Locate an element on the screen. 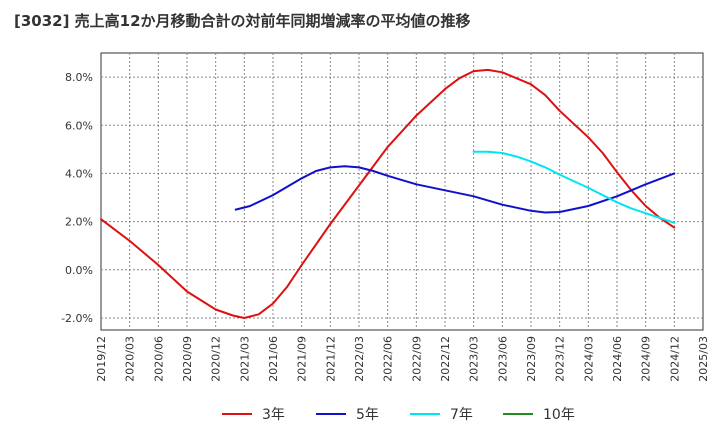 The width and height of the screenshot is (720, 440). x-tick-label: 2019/12 is located at coordinates (101, 359).